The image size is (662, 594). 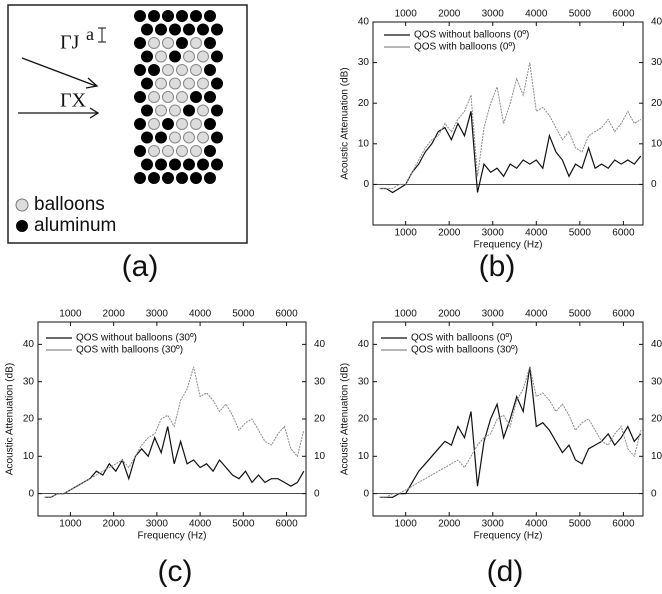 I want to click on y-tick-label: 20, so click(x=364, y=103).